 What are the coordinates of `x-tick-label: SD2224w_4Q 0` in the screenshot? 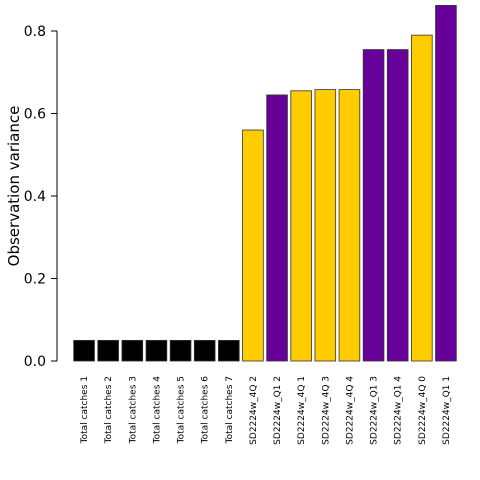 It's located at (423, 410).